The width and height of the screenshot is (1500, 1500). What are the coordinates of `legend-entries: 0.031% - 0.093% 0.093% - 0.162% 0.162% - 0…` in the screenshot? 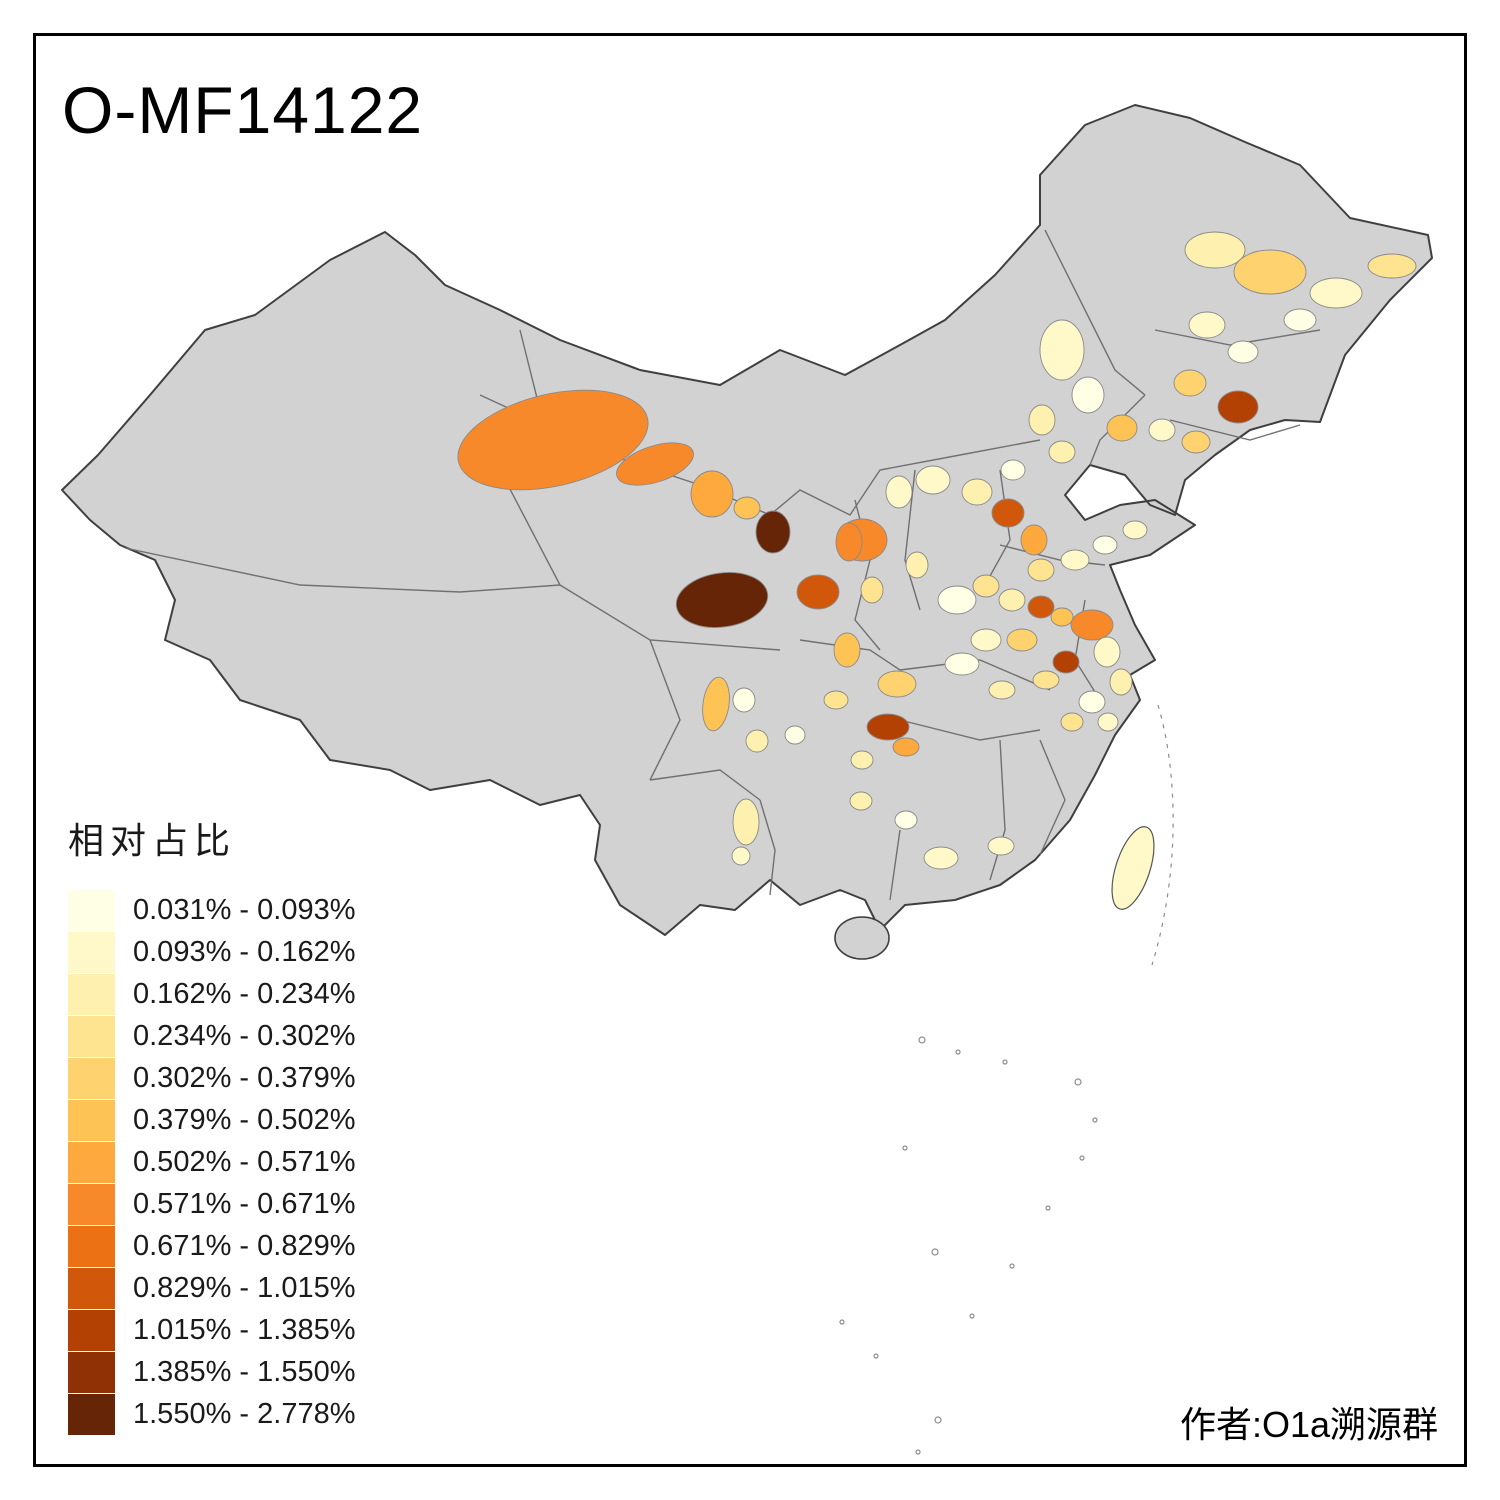 It's located at (248, 1162).